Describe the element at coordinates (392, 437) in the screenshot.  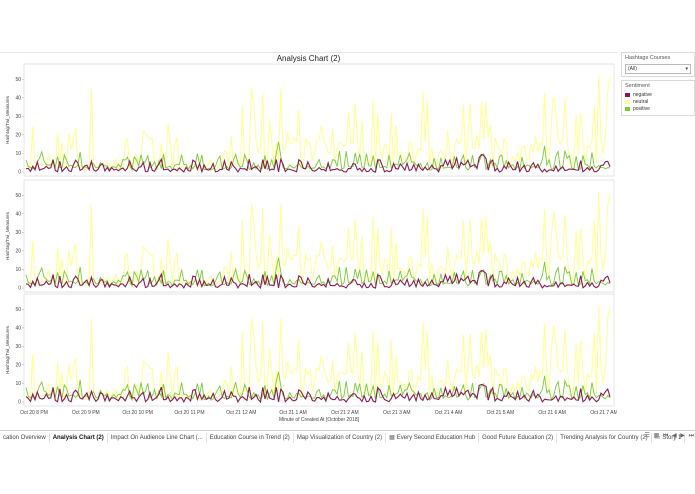
I see `grid-icon: ▦` at that location.